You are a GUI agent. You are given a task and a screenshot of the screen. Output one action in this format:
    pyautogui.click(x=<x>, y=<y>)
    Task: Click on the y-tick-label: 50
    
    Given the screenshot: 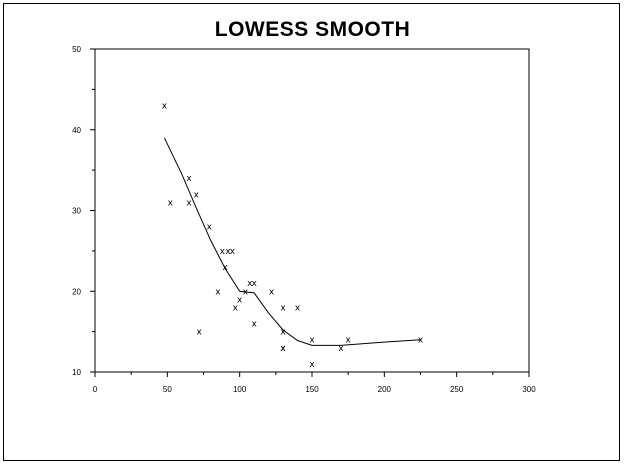 What is the action you would take?
    pyautogui.click(x=76, y=49)
    